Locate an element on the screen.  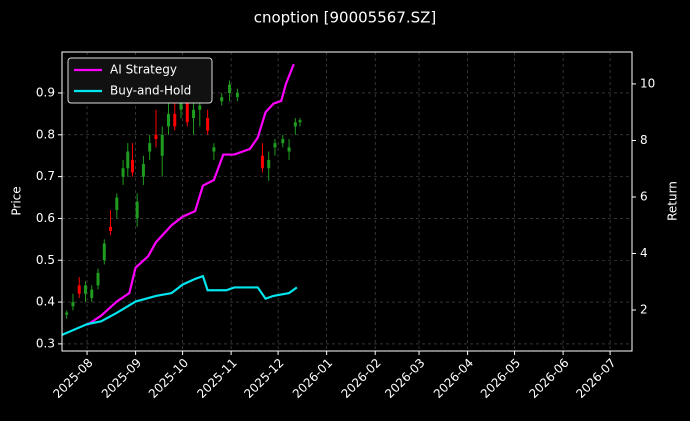
y2-tick-label: 4 is located at coordinates (644, 253).